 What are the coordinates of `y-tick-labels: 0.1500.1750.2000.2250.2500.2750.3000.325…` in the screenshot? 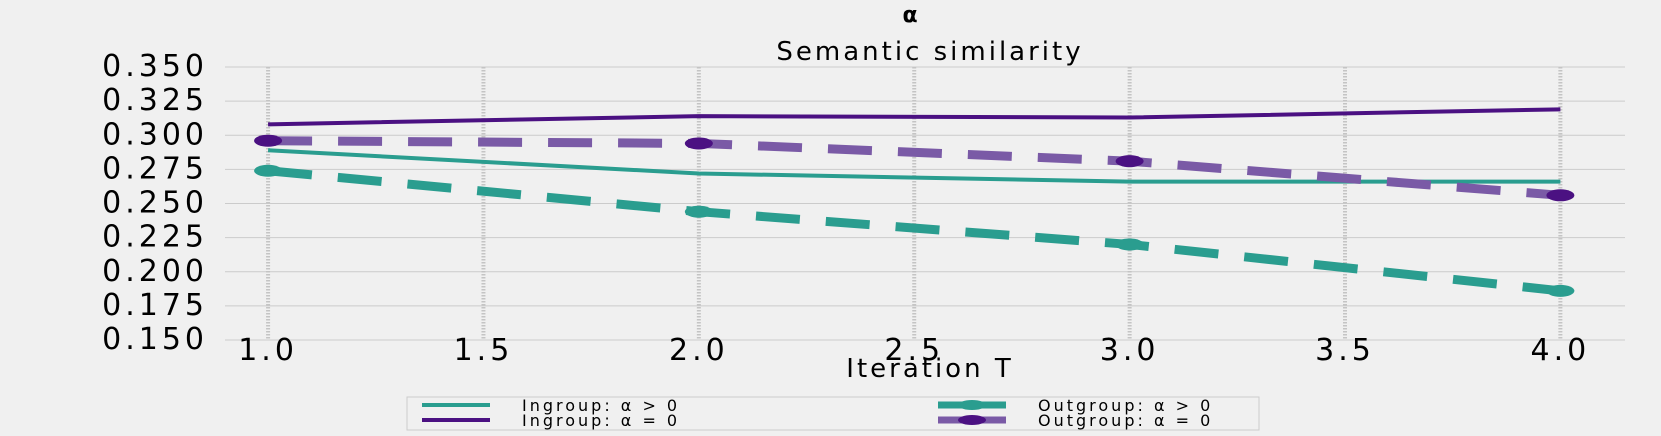 It's located at (155, 203).